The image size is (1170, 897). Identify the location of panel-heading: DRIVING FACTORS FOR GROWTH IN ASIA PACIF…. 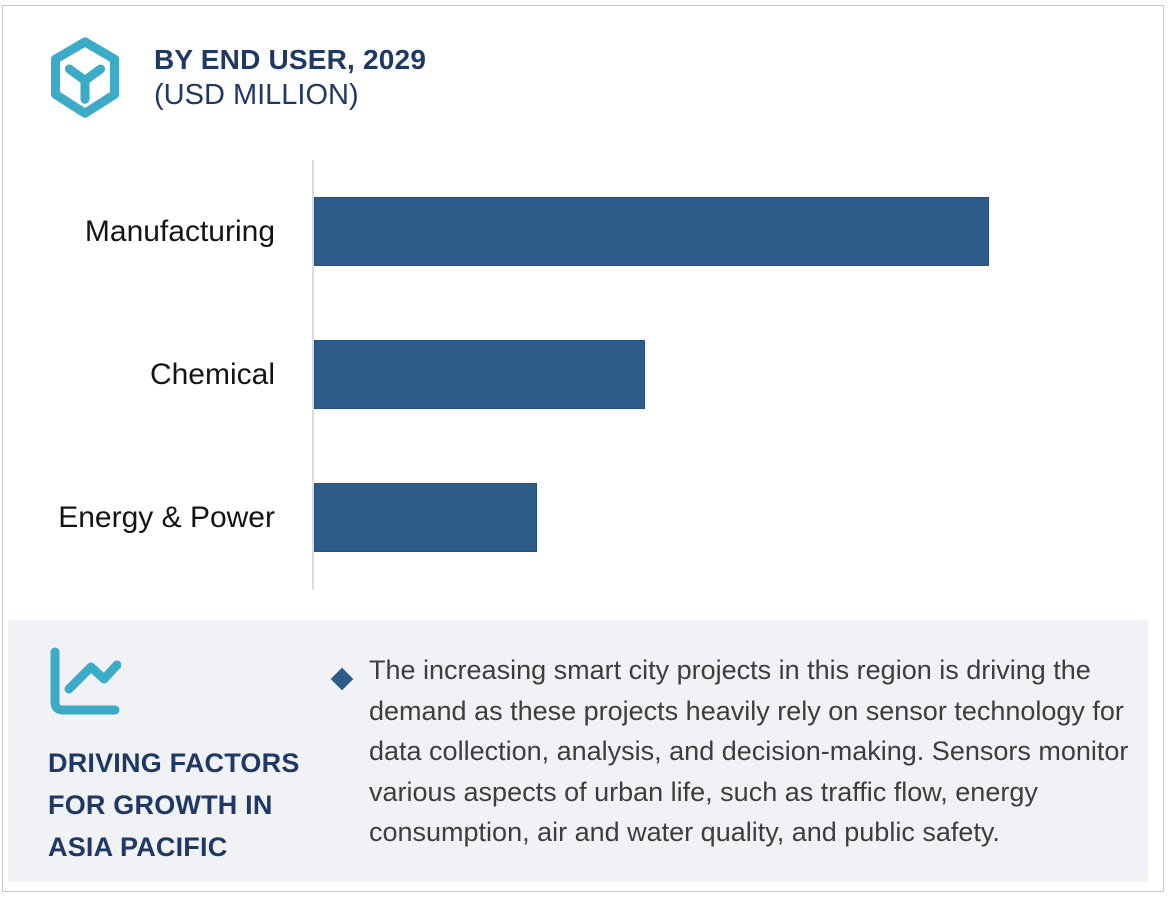
(174, 805).